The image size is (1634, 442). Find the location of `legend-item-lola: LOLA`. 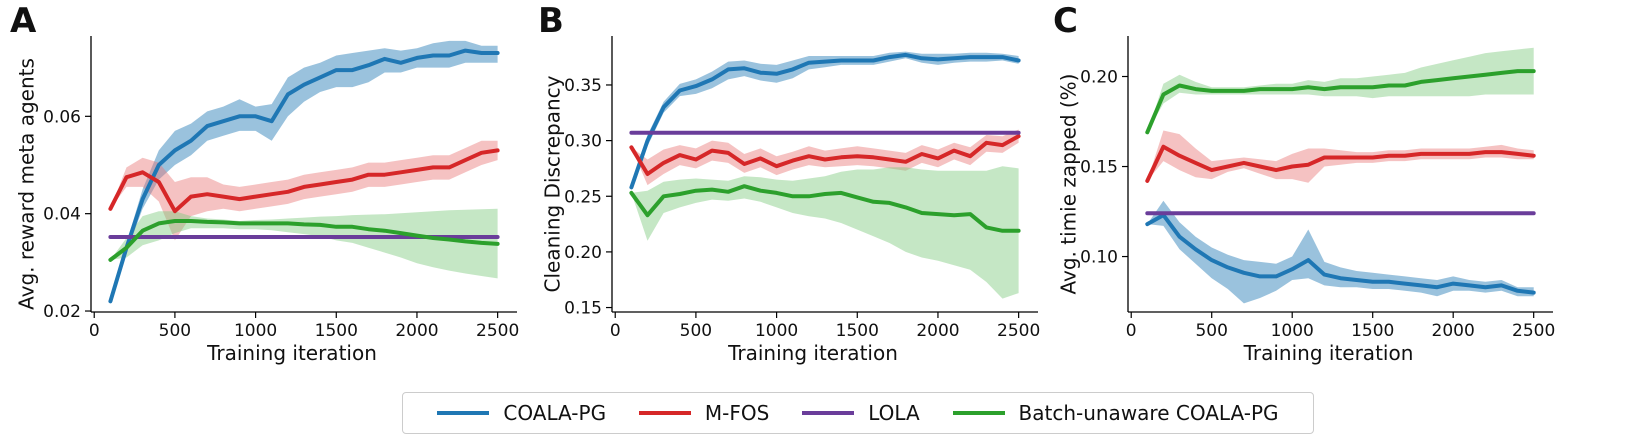

legend-item-lola: LOLA is located at coordinates (861, 413).